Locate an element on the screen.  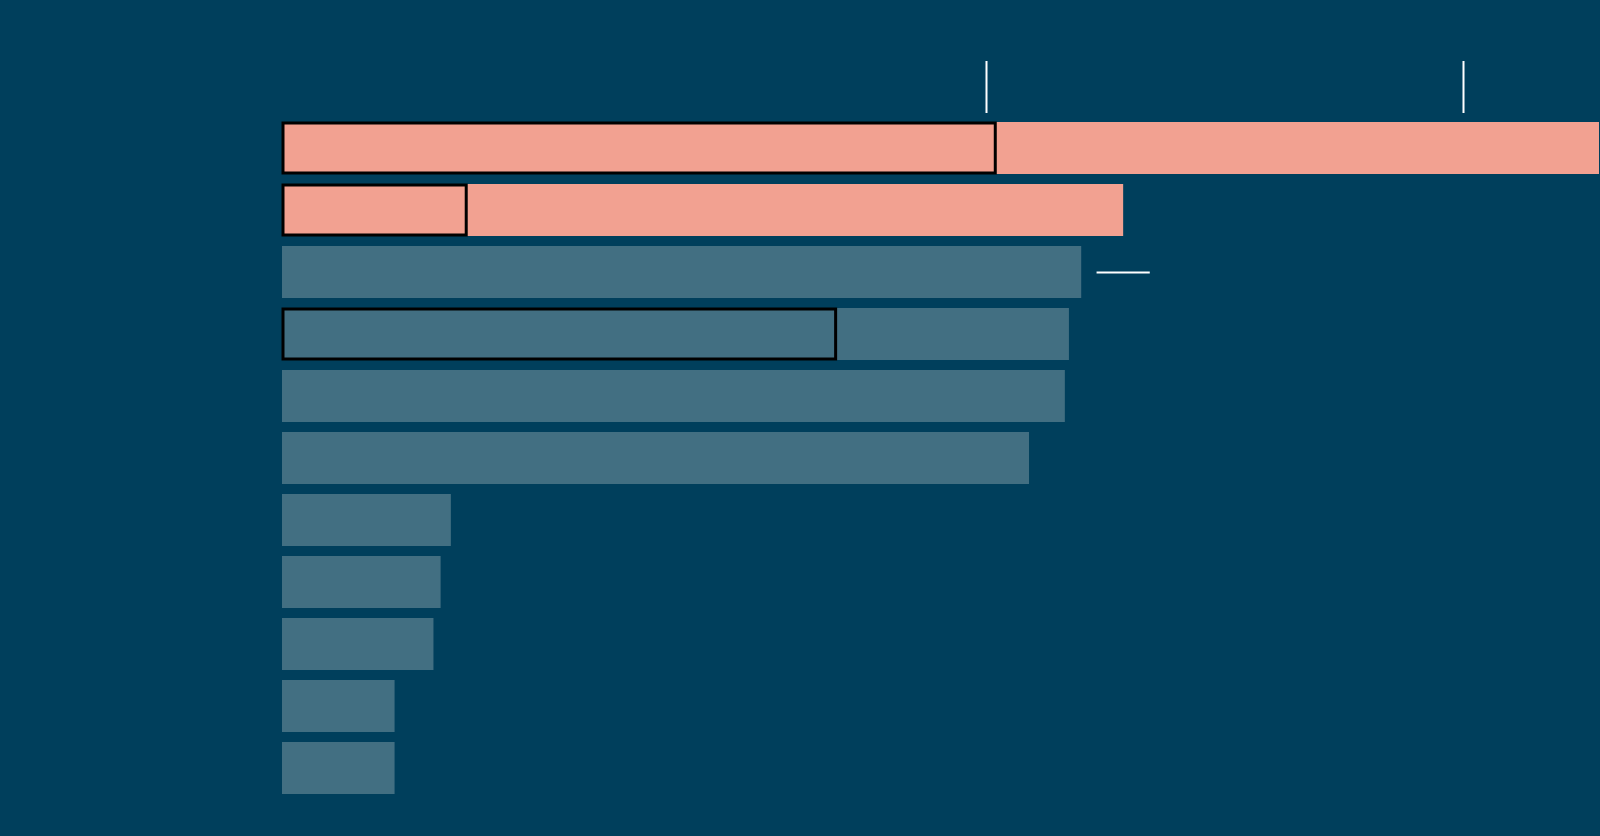
bar-4-outline-segment is located at coordinates (559, 334).